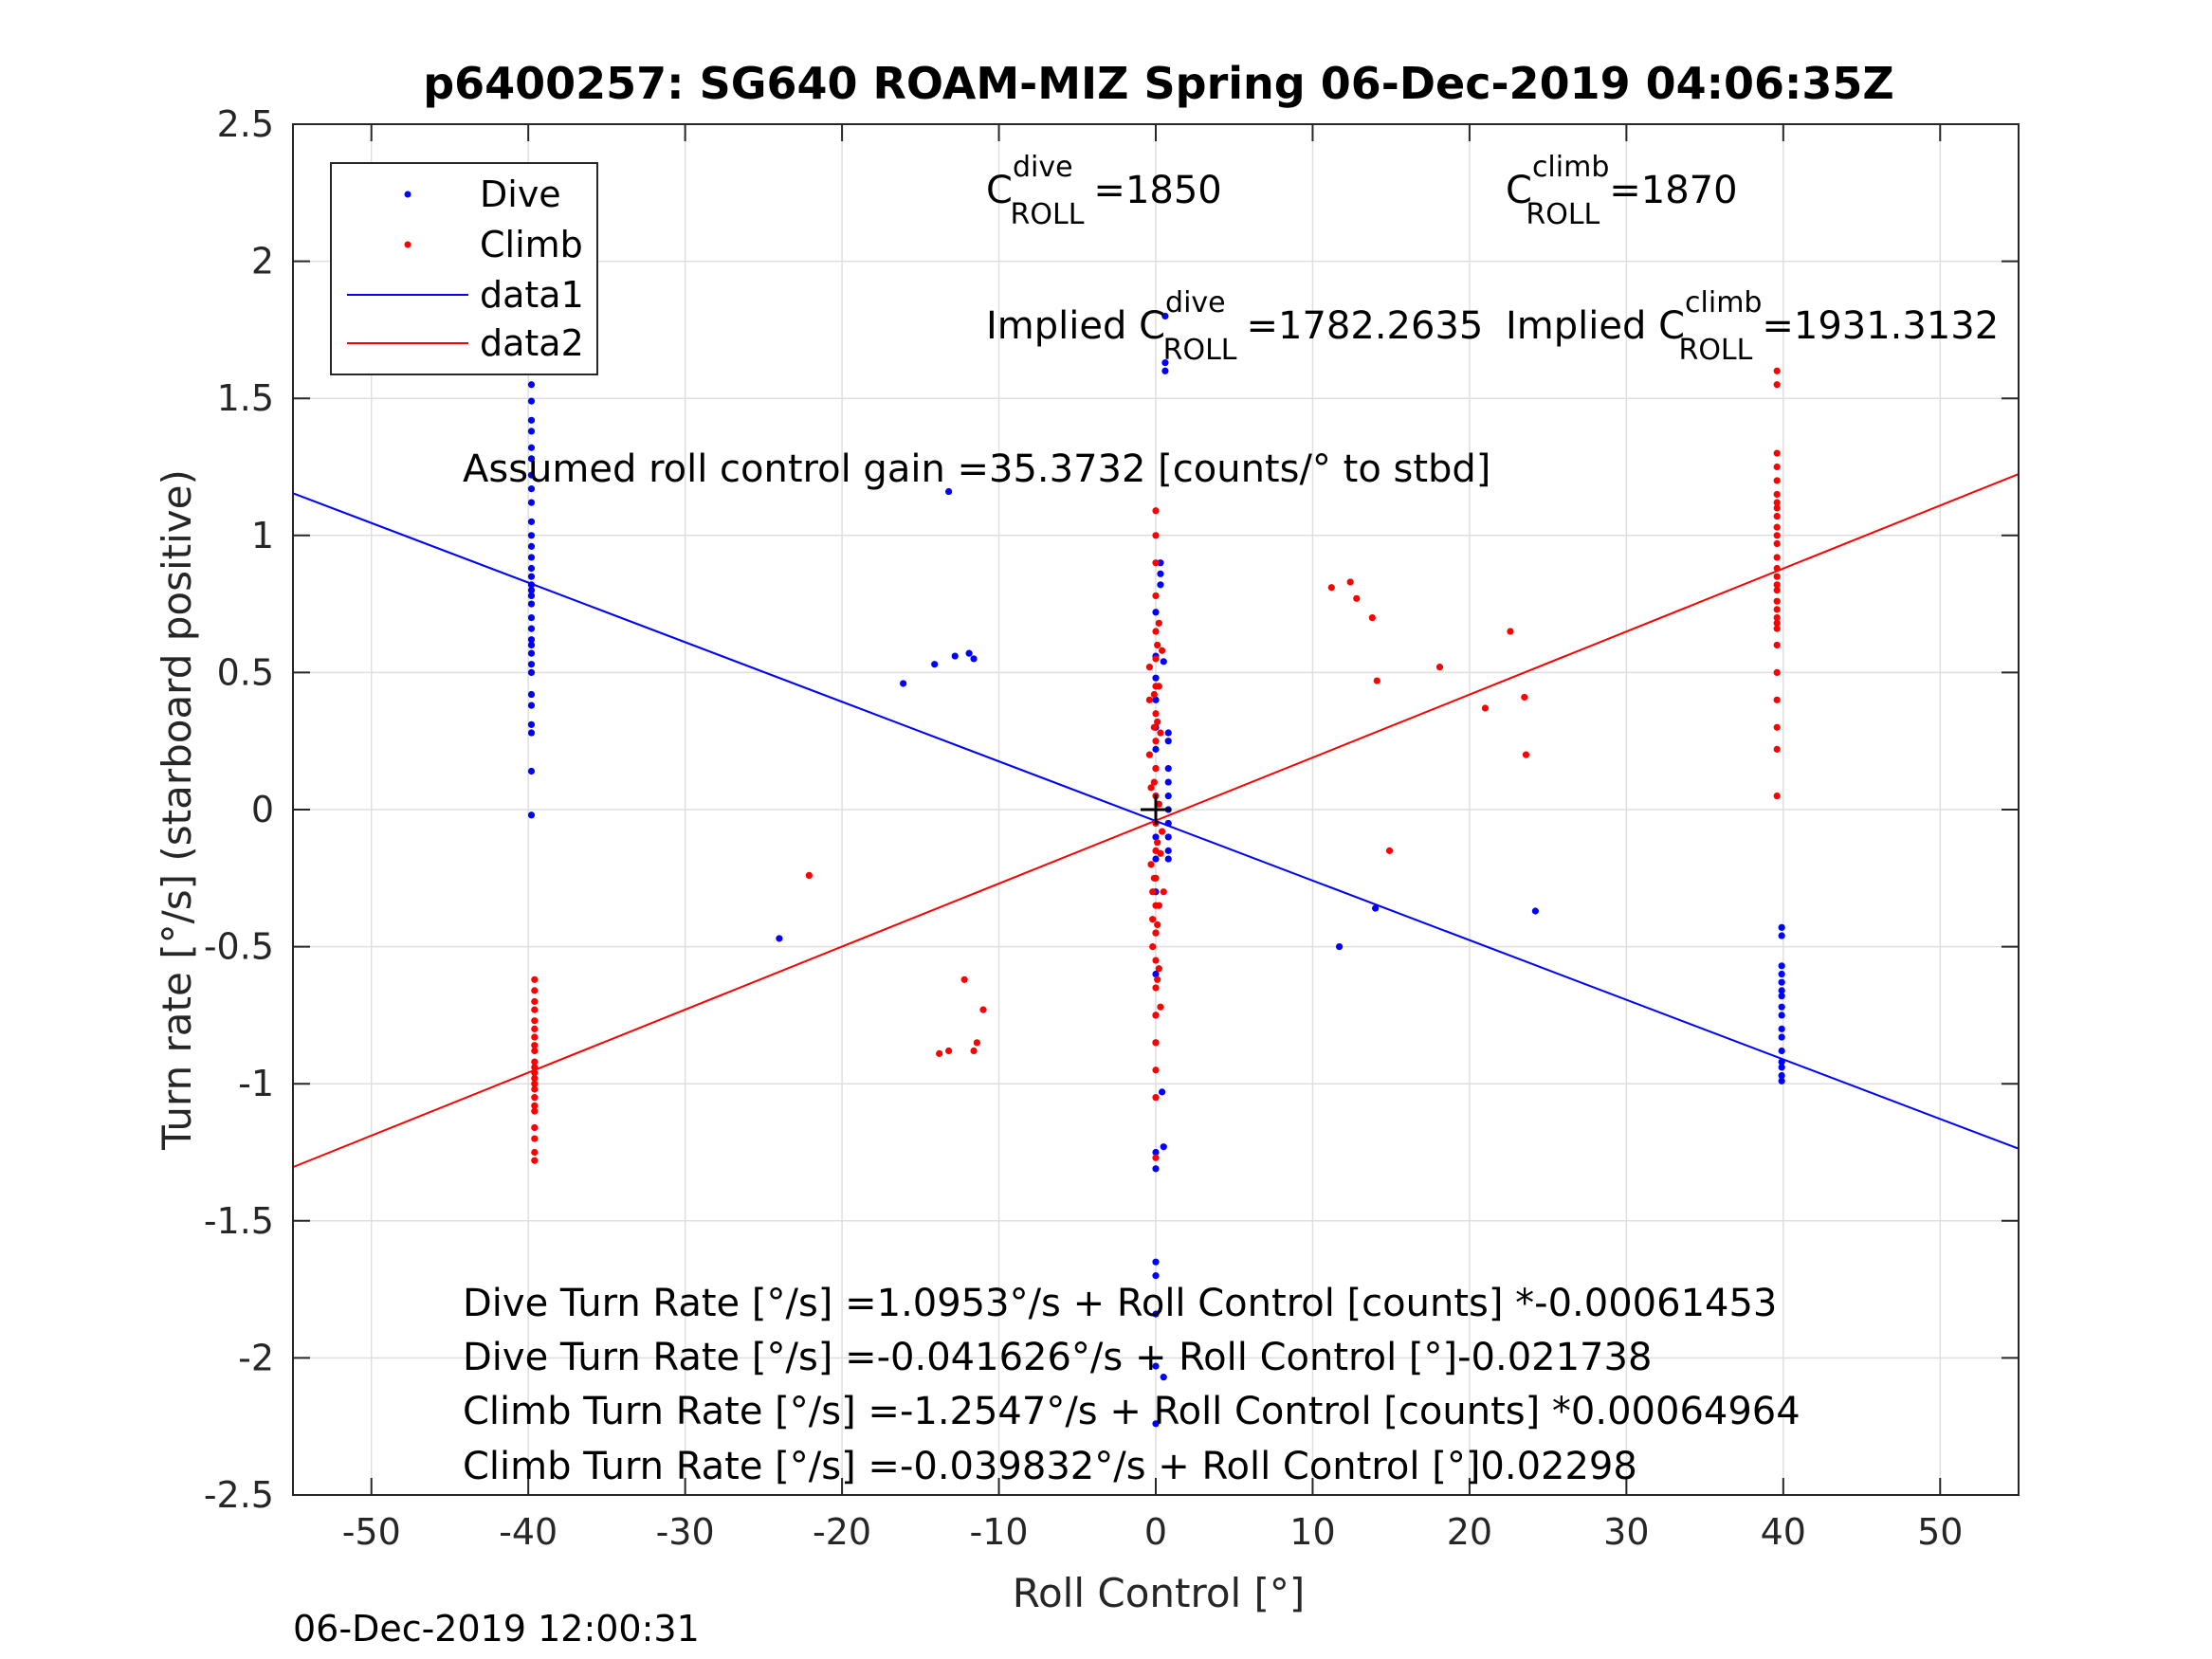  Describe the element at coordinates (1622, 191) in the screenshot. I see `c-roll-climb-annotation: Cclimb ROLL =1870` at that location.